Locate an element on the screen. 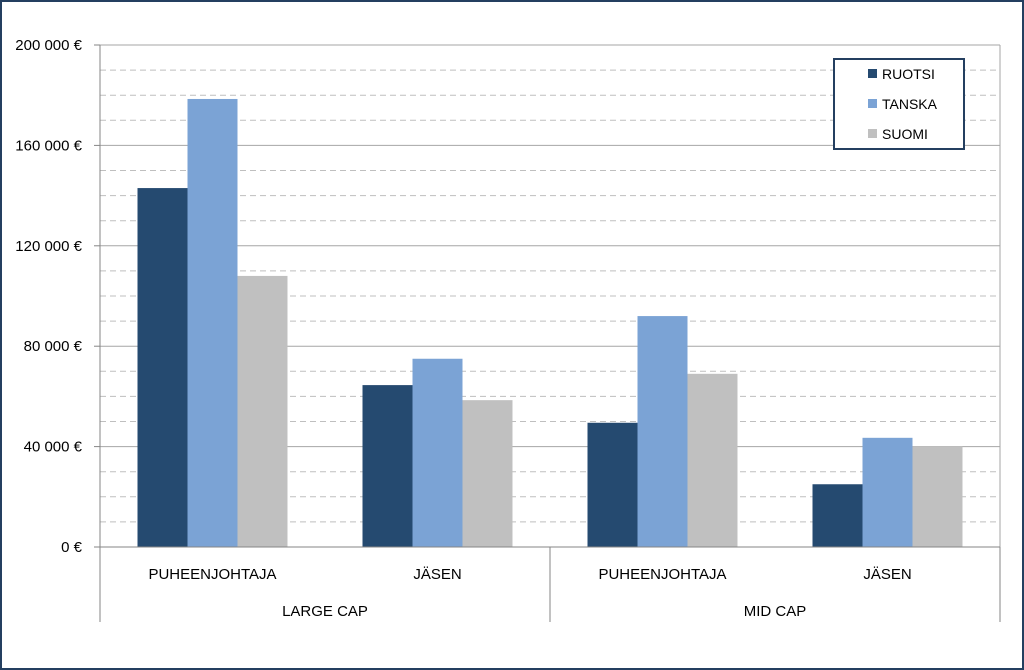  legend-swatch-ruotsi is located at coordinates (872, 73).